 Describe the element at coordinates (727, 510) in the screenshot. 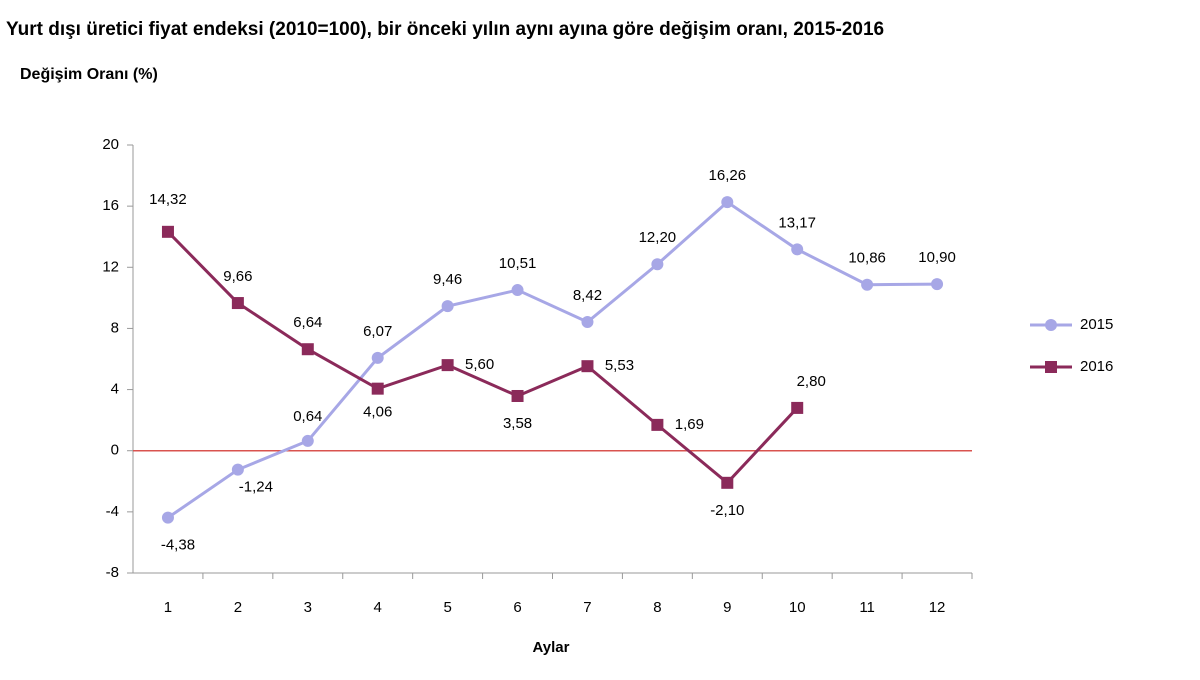

I see `data-label: -2,10` at that location.